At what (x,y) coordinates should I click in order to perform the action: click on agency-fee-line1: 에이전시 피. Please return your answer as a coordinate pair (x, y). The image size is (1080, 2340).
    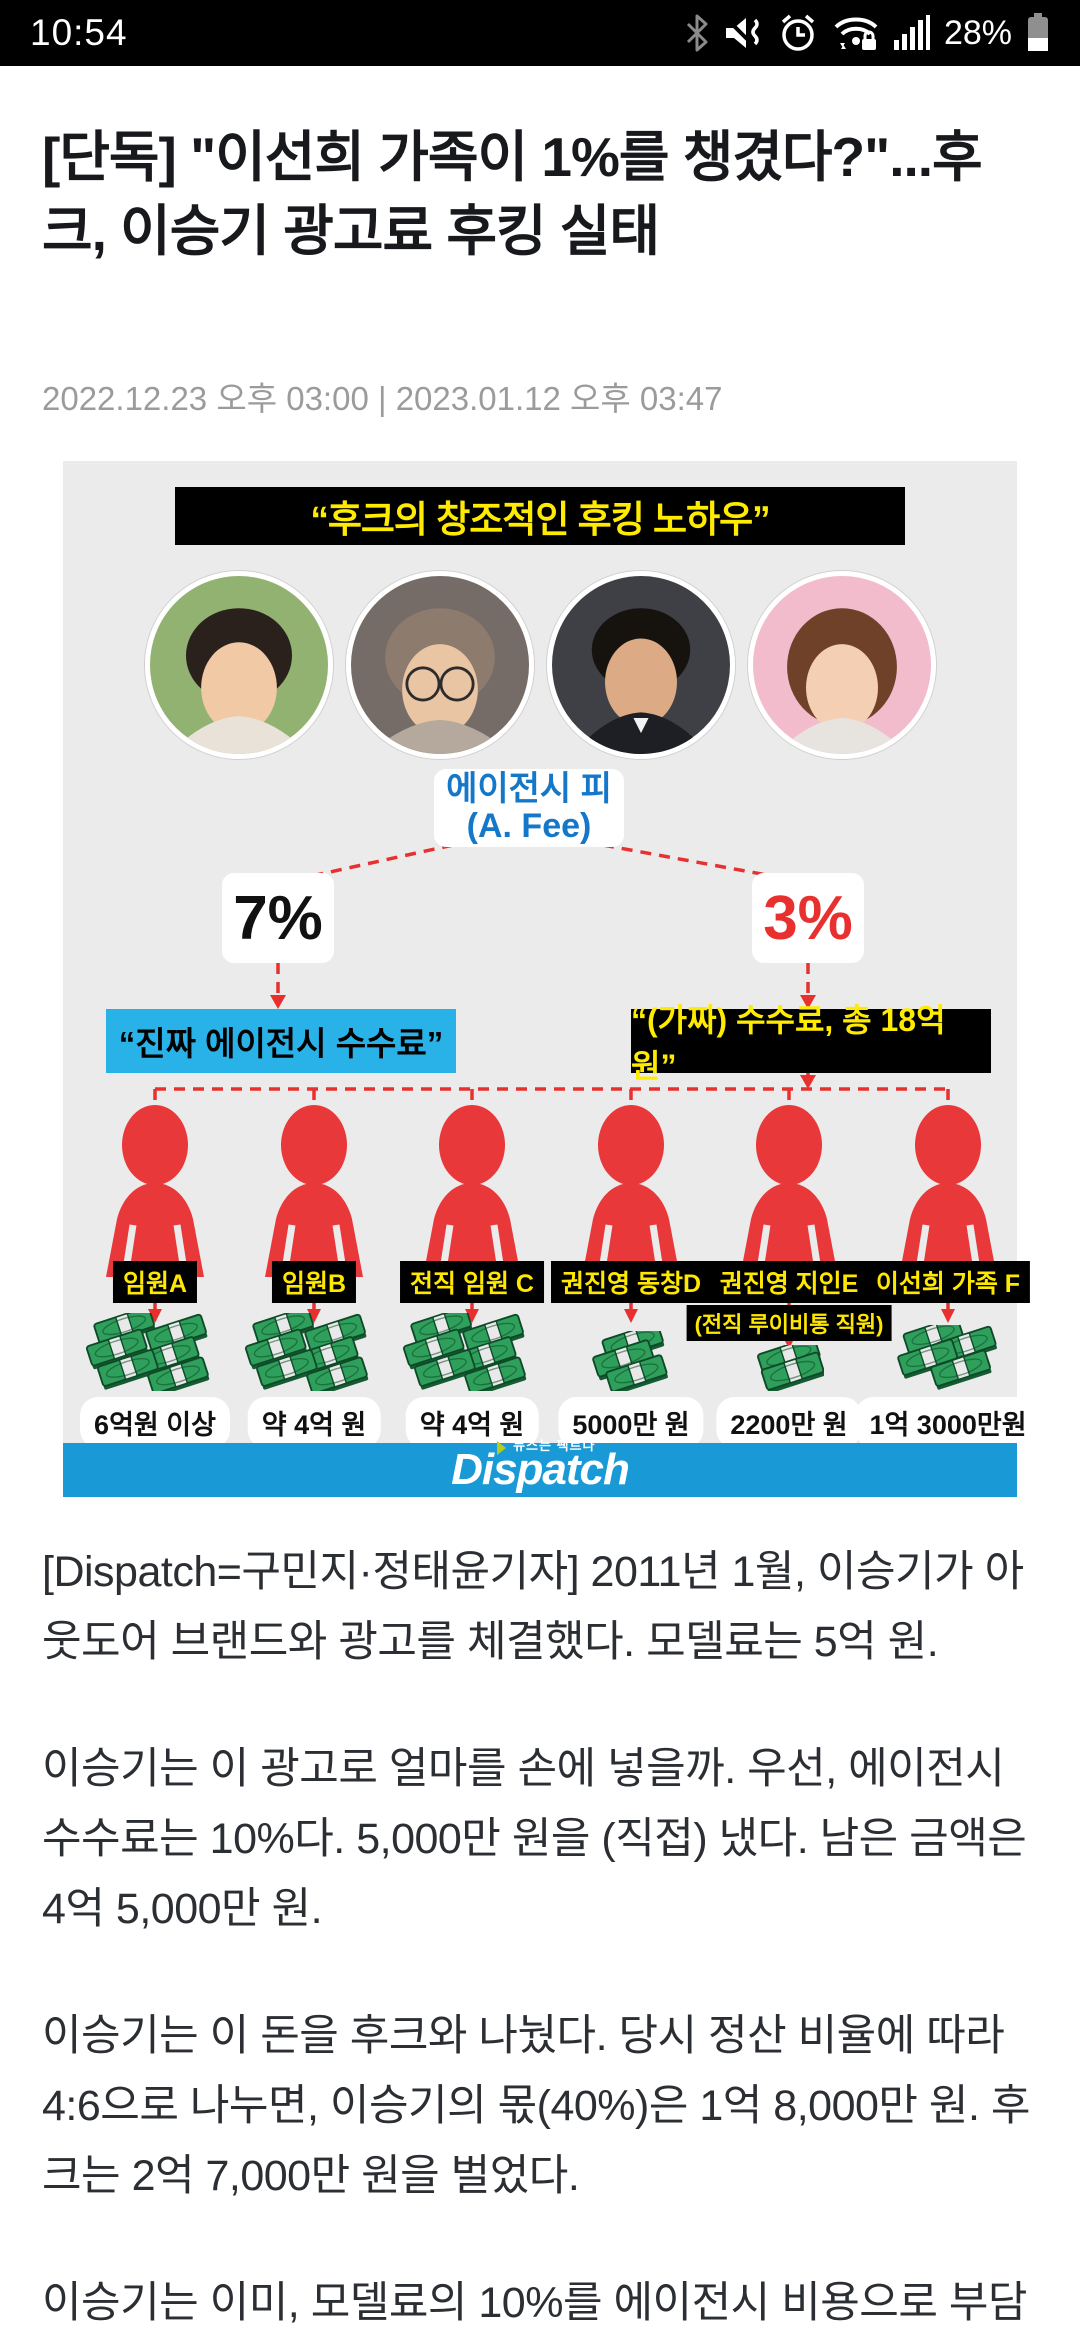
    Looking at the image, I should click on (529, 788).